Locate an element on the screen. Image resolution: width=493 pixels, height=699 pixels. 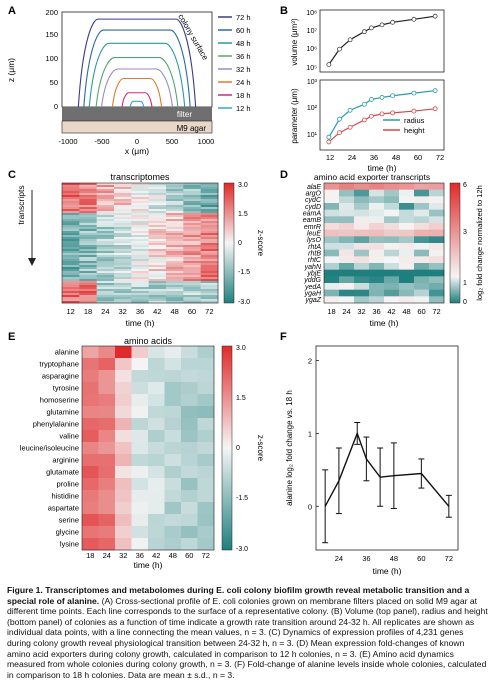
b-top-ytick: 10⁸ is located at coordinates (311, 13).